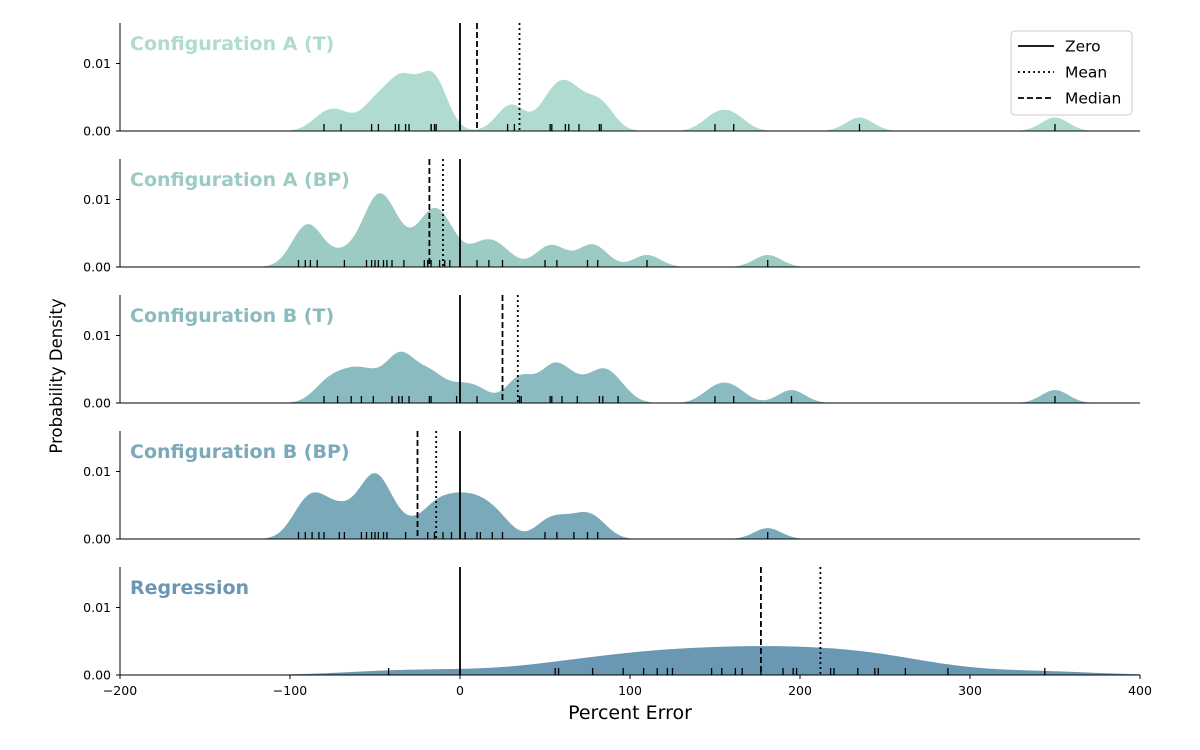  Describe the element at coordinates (630, 690) in the screenshot. I see `x-tick-label: 100` at that location.